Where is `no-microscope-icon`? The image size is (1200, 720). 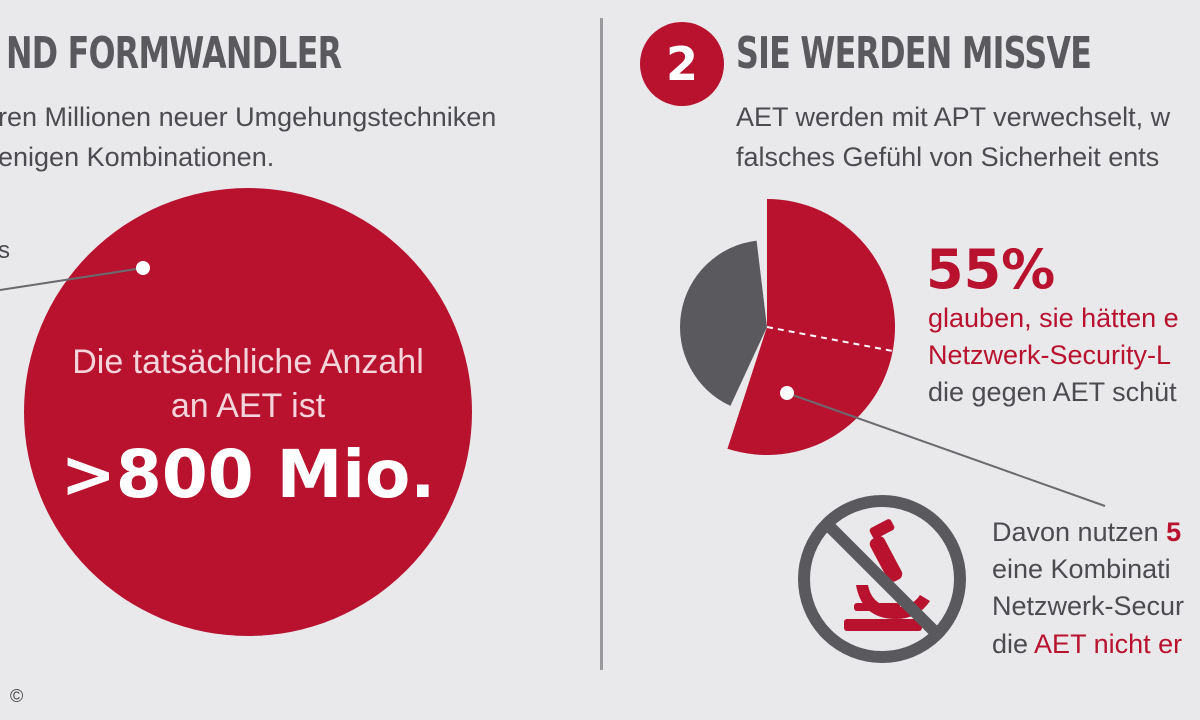
no-microscope-icon is located at coordinates (882, 579).